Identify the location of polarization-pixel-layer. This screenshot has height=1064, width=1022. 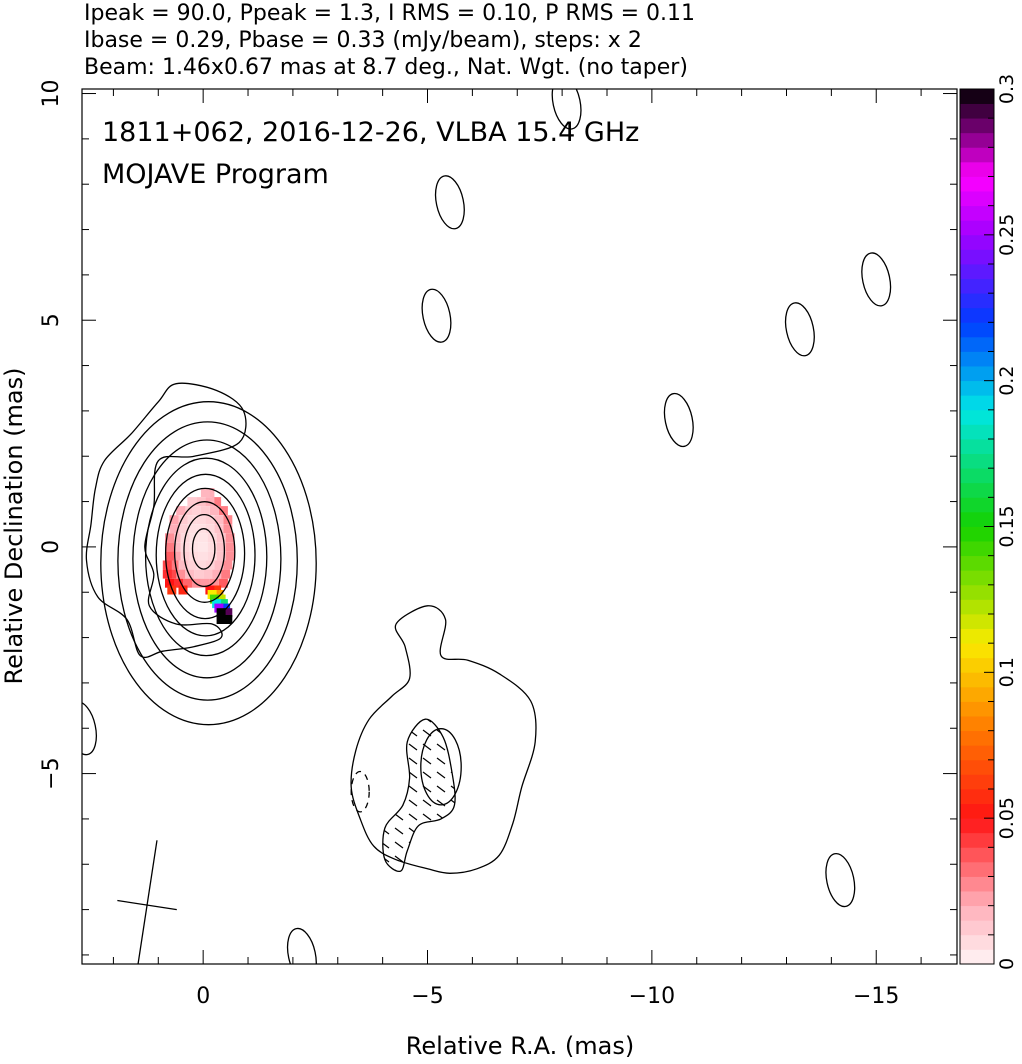
(198, 556).